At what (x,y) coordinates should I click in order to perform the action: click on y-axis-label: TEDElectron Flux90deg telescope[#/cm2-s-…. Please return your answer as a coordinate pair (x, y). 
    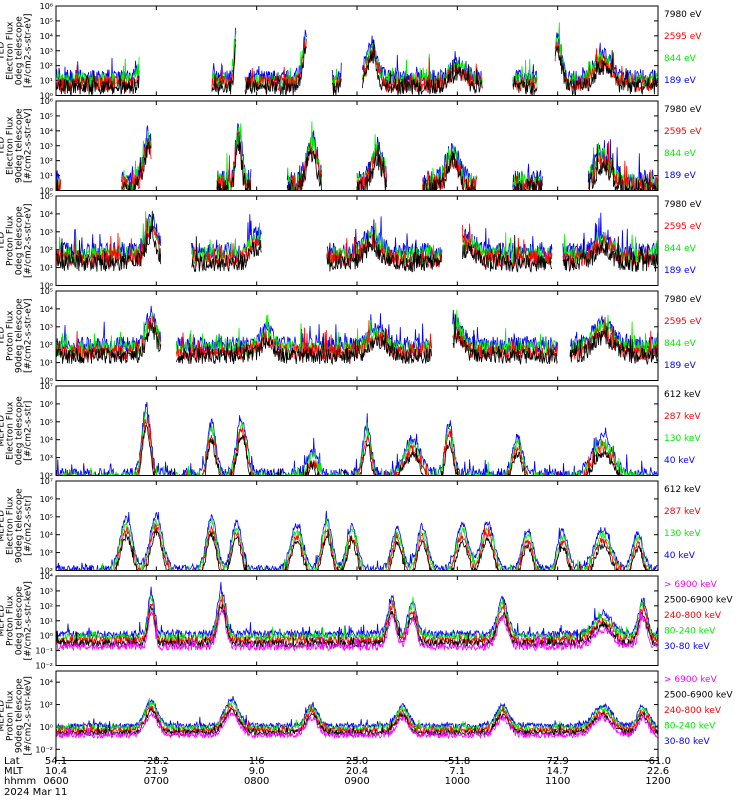
    Looking at the image, I should click on (17, 145).